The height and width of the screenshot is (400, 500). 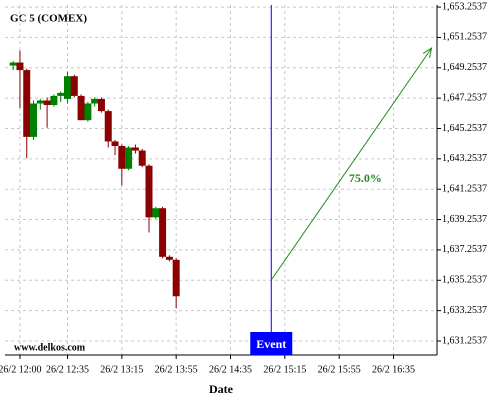 I want to click on y-tick-label: 1,641.2537, so click(x=464, y=188).